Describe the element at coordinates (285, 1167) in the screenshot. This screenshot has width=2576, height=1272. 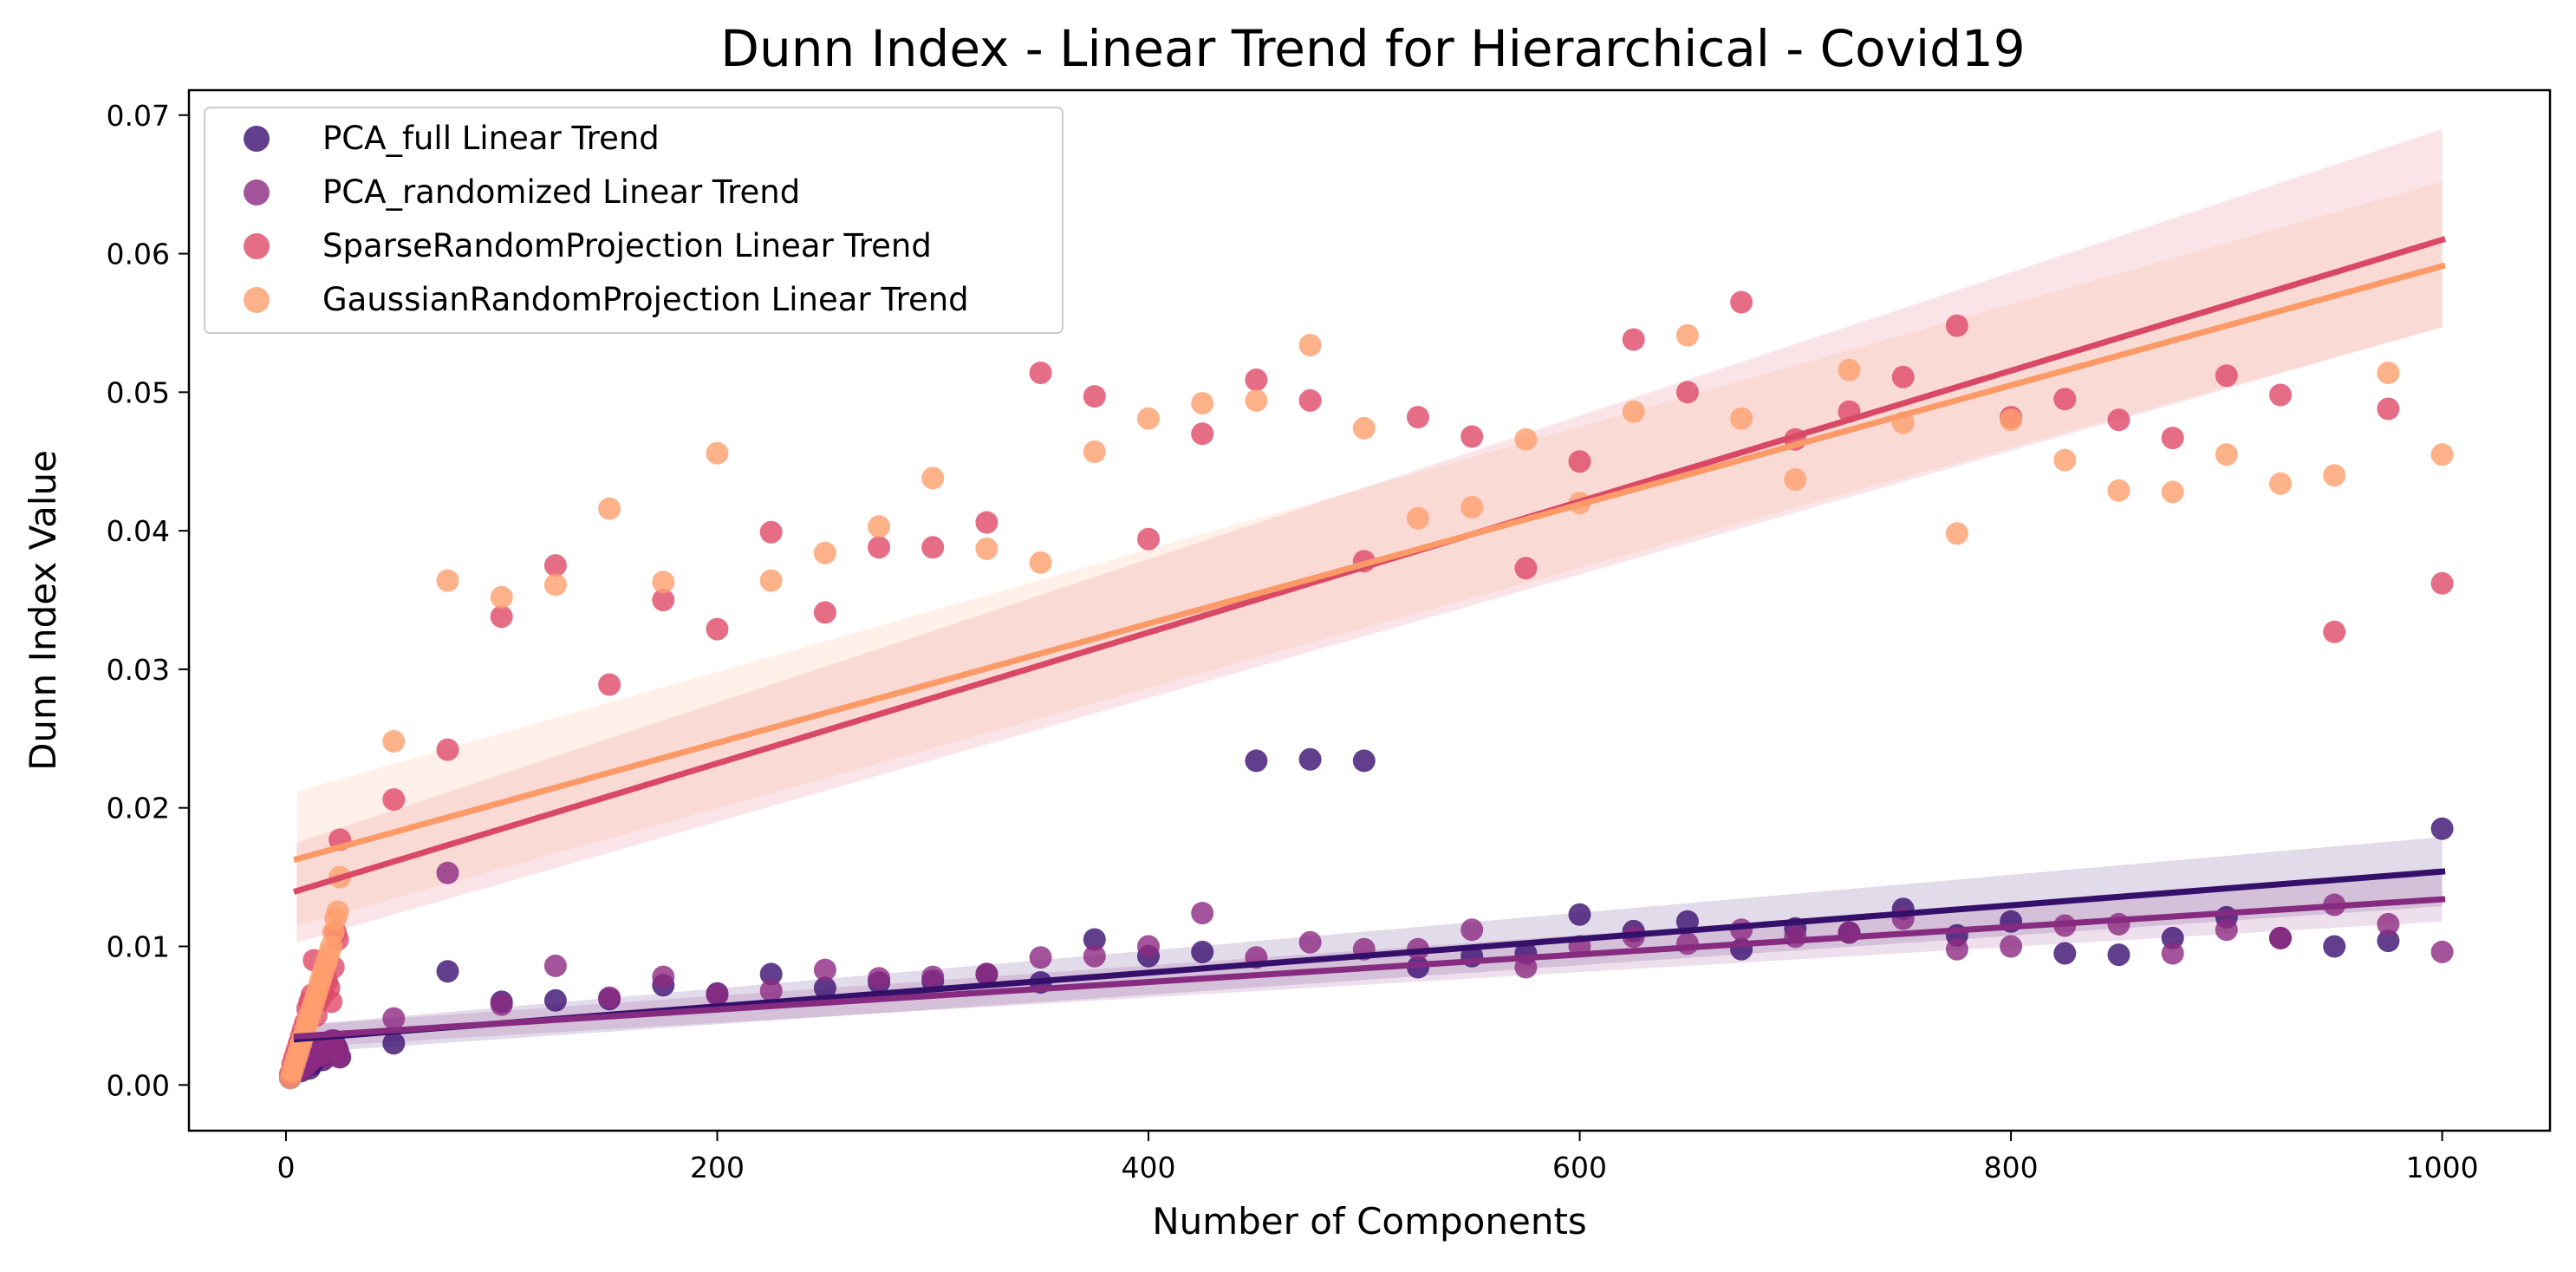
I see `x-tick-label: 0` at that location.